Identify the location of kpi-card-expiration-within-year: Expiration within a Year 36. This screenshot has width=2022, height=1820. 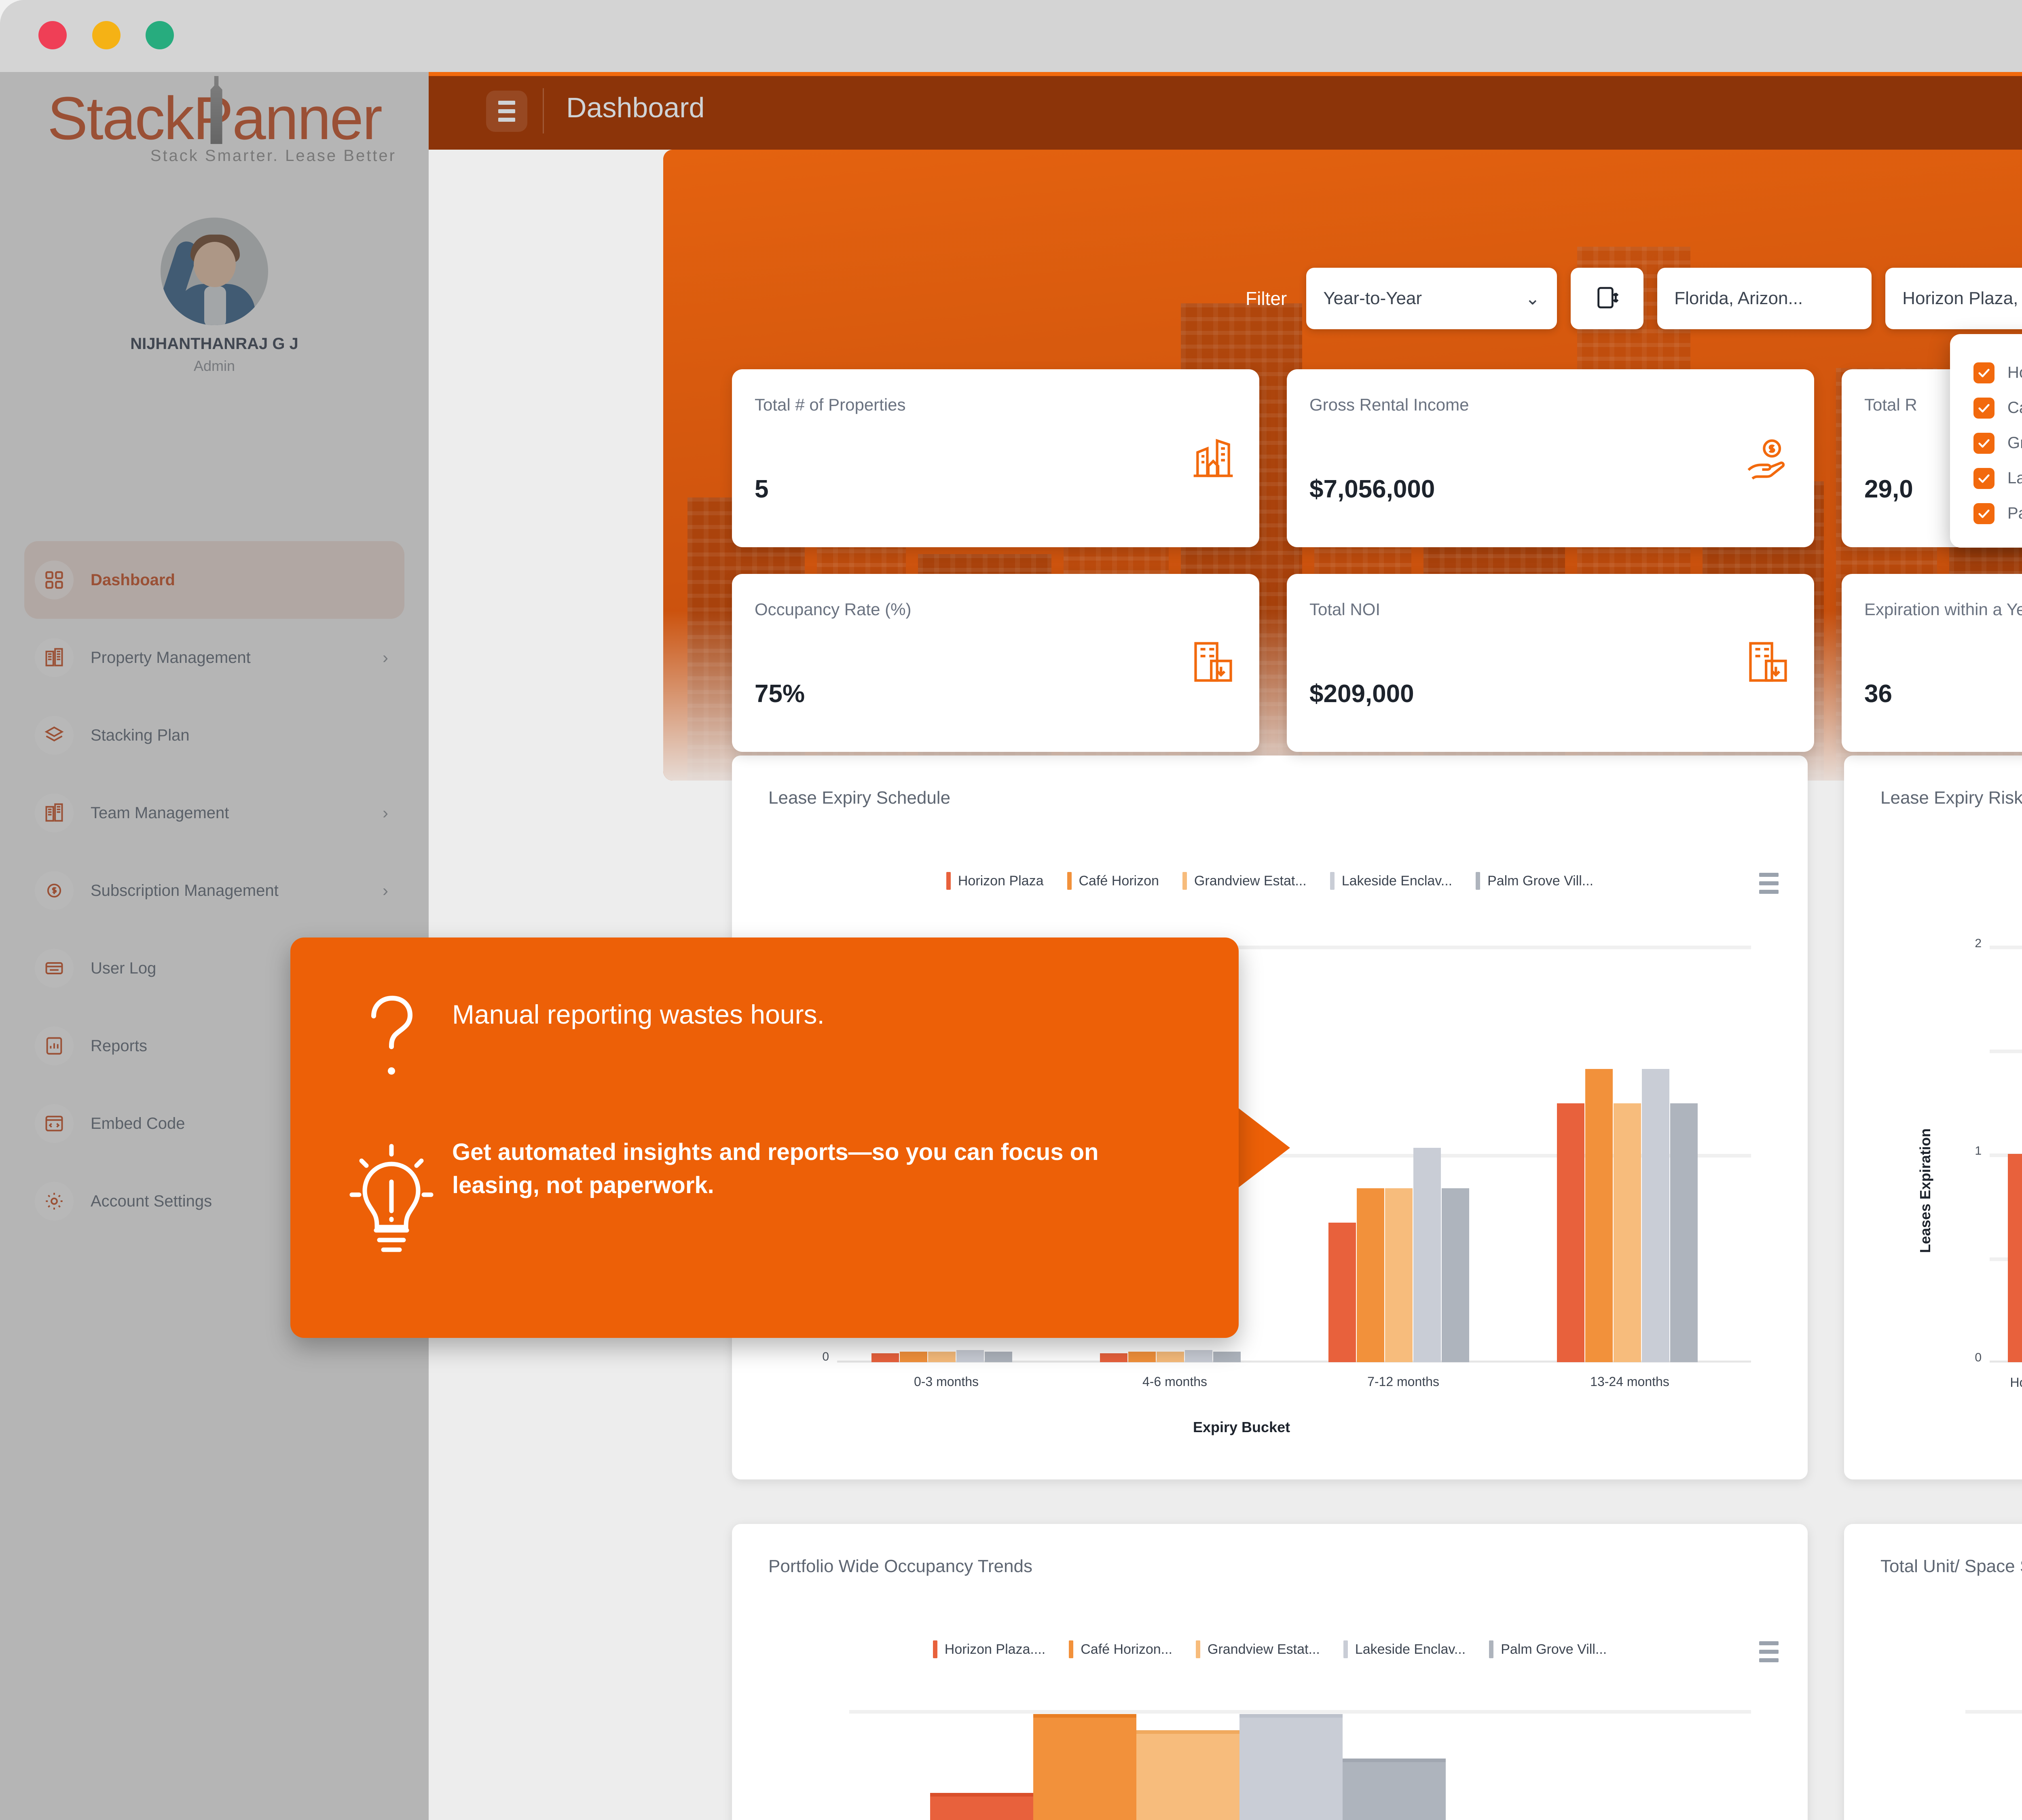
(1932, 663).